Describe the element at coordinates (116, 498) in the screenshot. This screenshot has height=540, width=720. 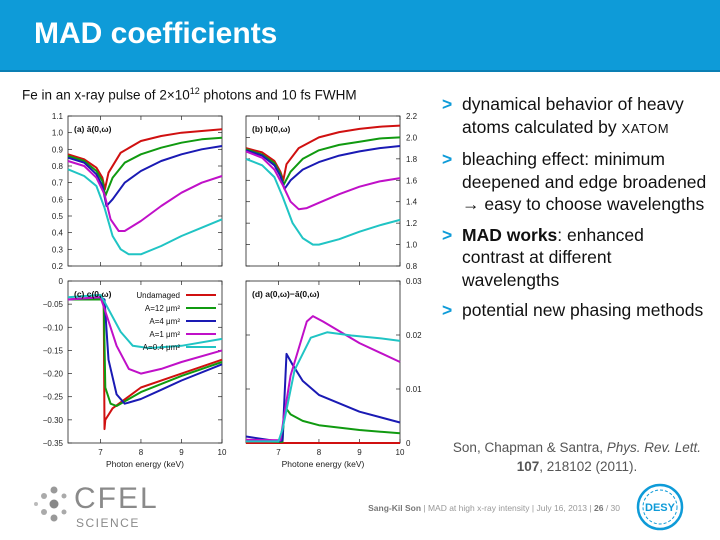
I see `cfel-wordmark: CFEL` at that location.